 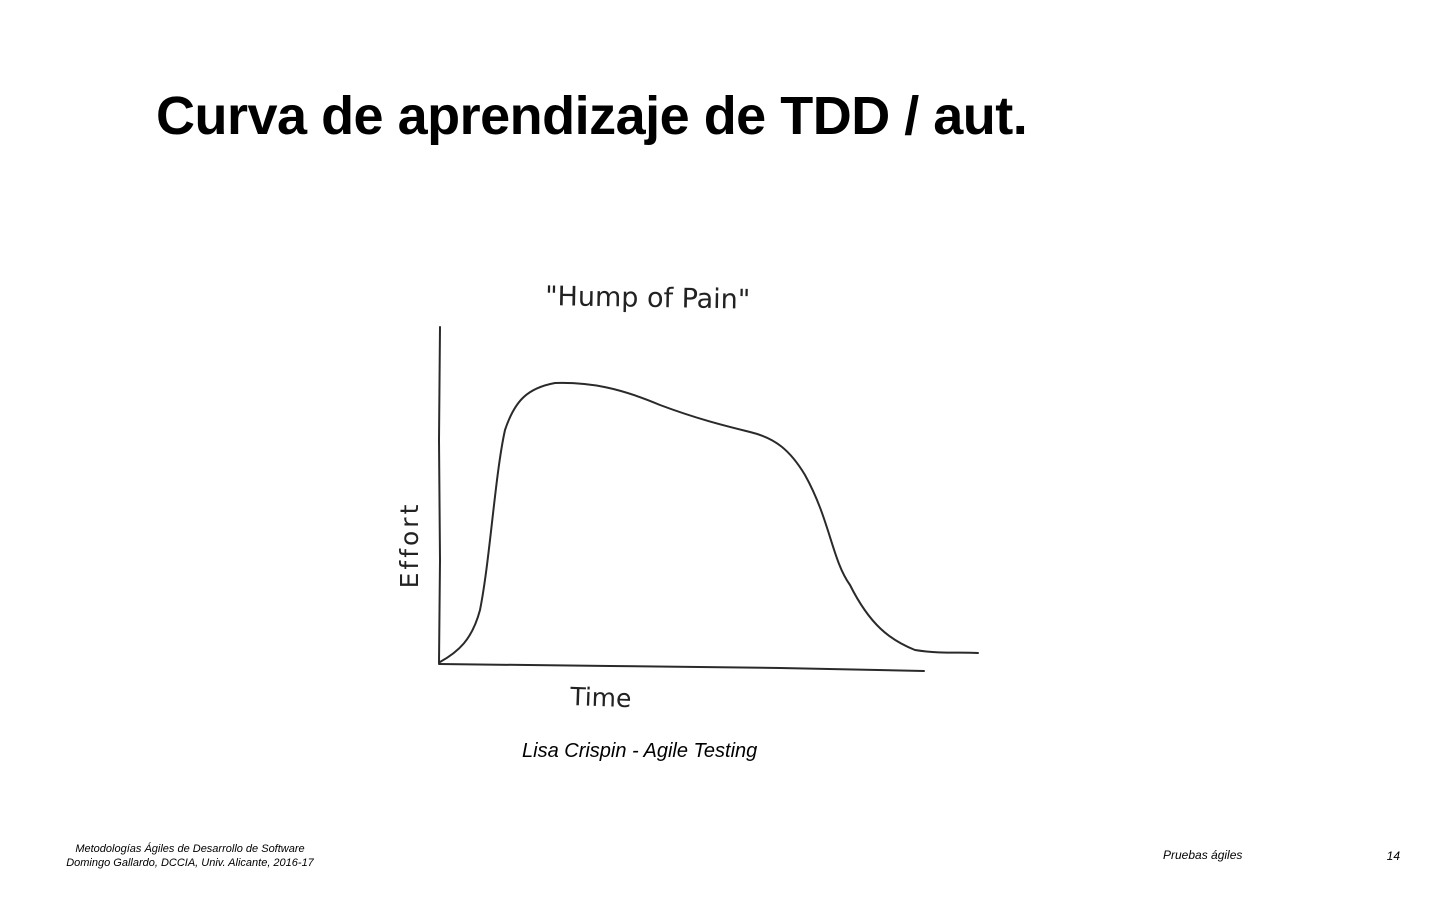 I want to click on page-number: 14, so click(x=1393, y=856).